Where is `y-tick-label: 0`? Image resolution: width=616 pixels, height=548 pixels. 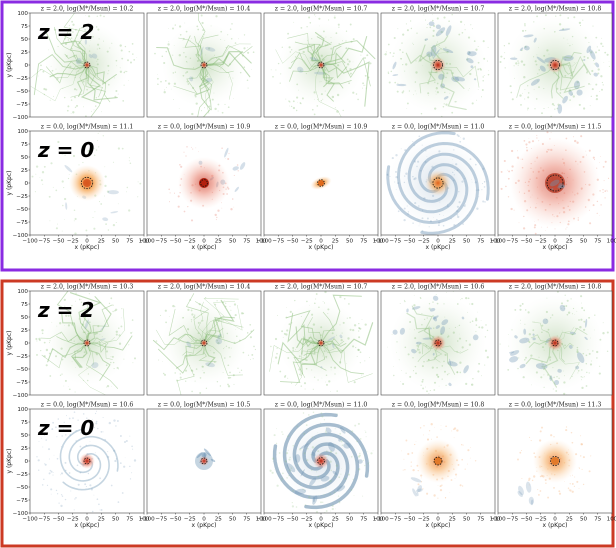
y-tick-label: 0 is located at coordinates (26, 66).